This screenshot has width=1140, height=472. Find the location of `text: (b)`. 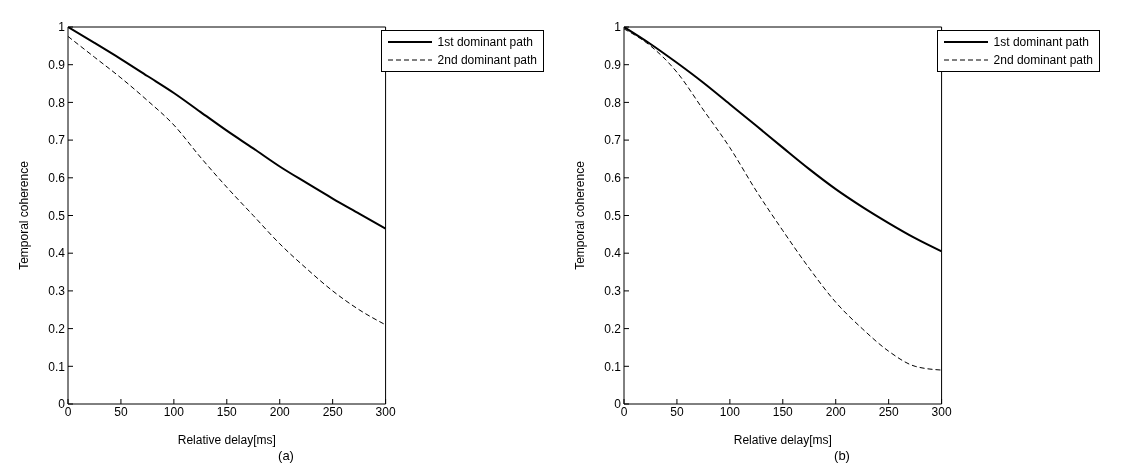

text: (b) is located at coordinates (842, 455).